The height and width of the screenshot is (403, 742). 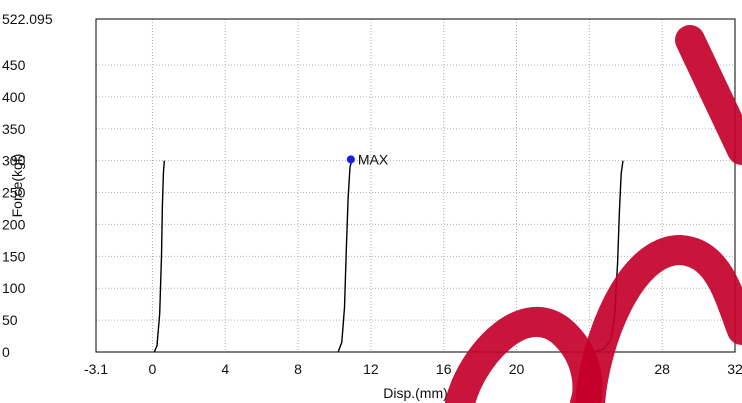 What do you see at coordinates (14, 193) in the screenshot?
I see `y-tick-label: 250` at bounding box center [14, 193].